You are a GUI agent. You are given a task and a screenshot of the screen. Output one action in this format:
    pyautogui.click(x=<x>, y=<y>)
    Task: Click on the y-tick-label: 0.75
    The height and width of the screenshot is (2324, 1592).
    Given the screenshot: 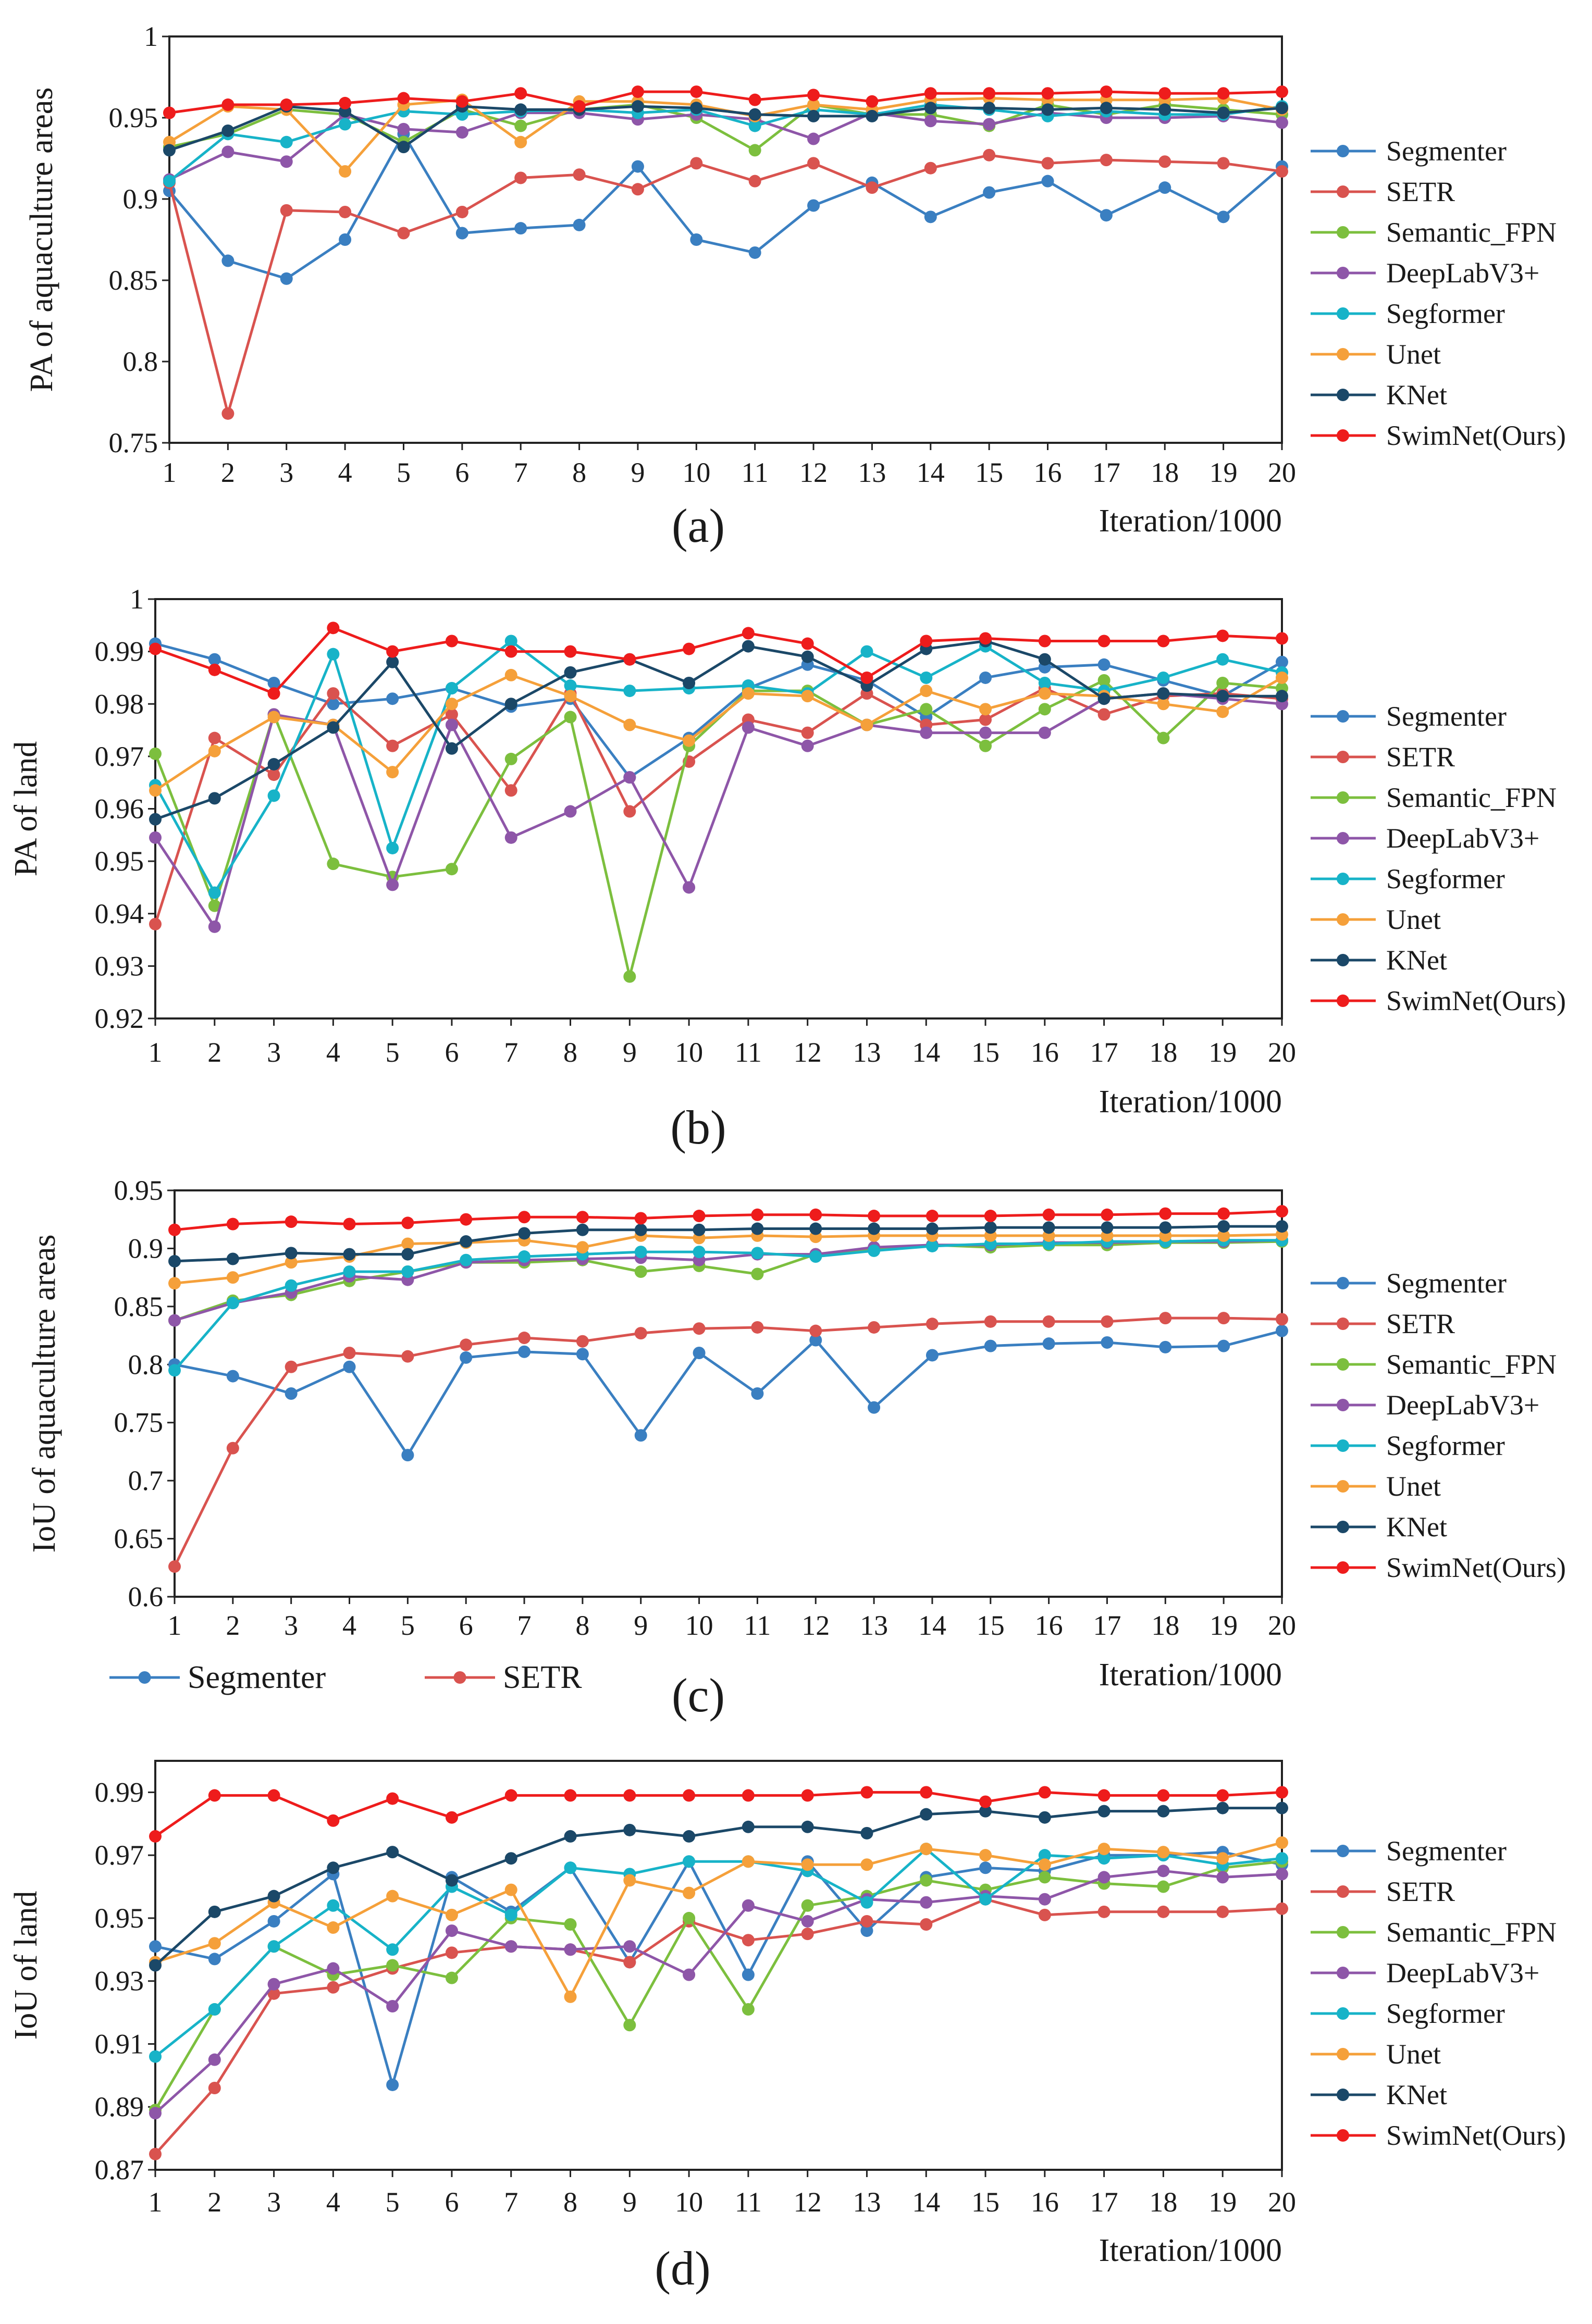 What is the action you would take?
    pyautogui.click(x=139, y=1423)
    